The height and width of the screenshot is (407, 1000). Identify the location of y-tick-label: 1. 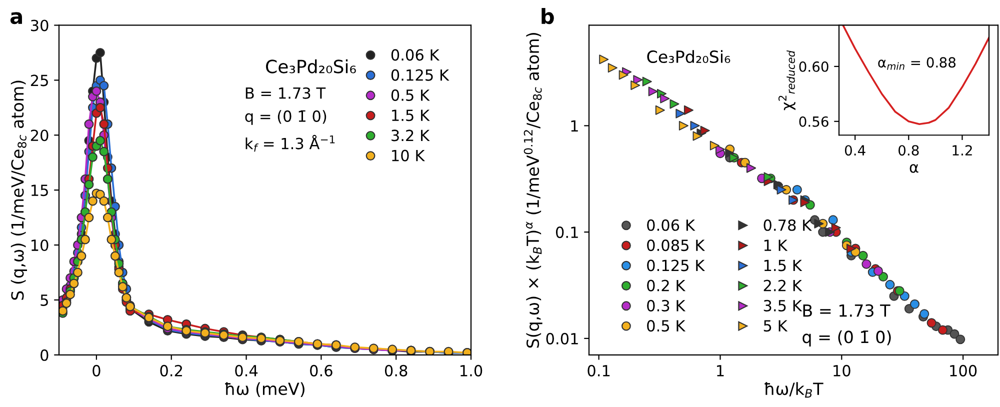
(574, 126).